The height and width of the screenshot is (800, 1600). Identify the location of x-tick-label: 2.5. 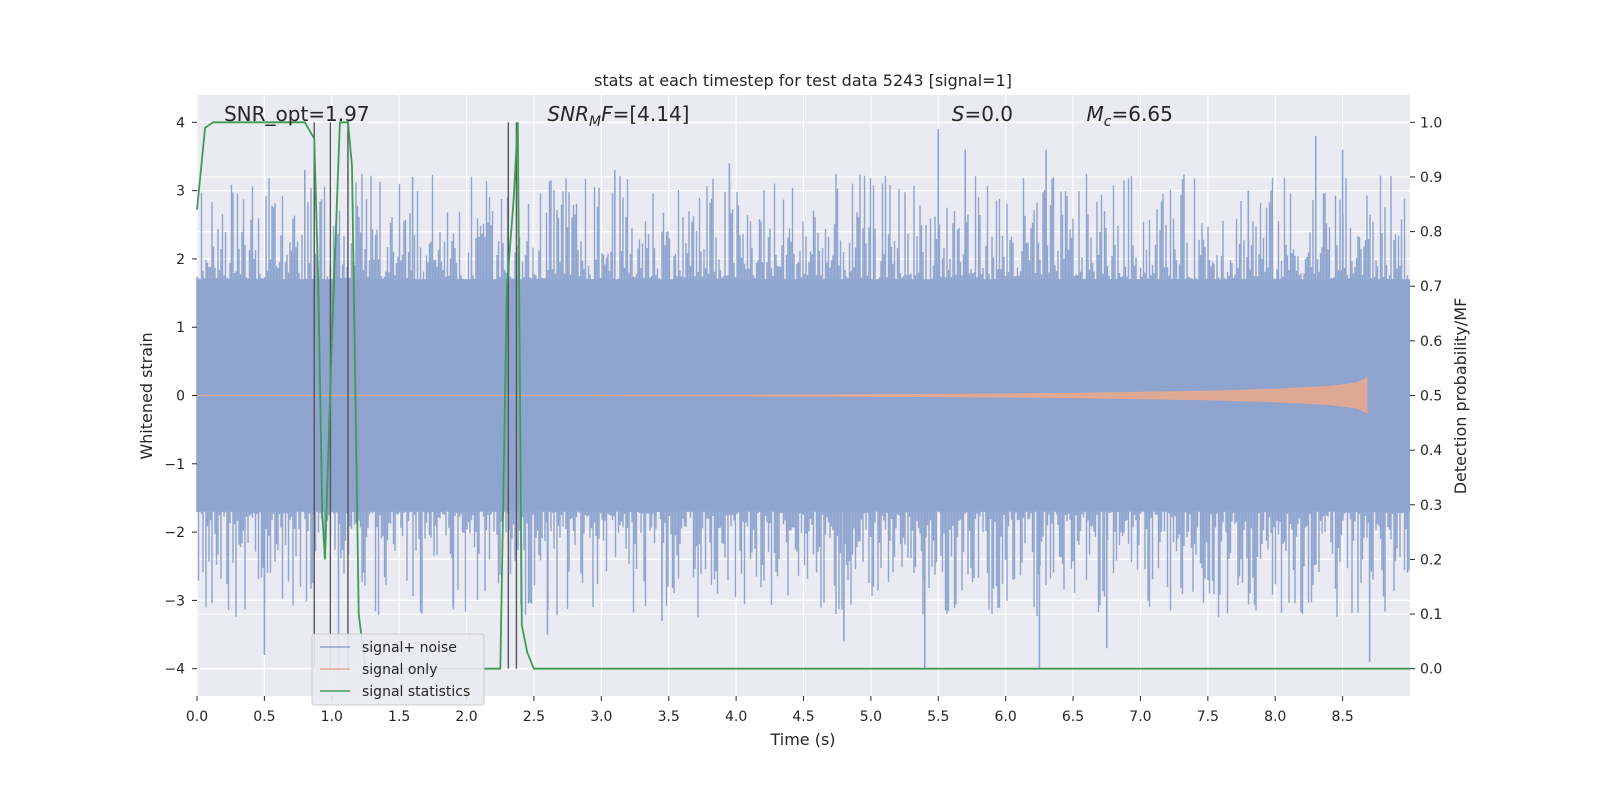
(534, 717).